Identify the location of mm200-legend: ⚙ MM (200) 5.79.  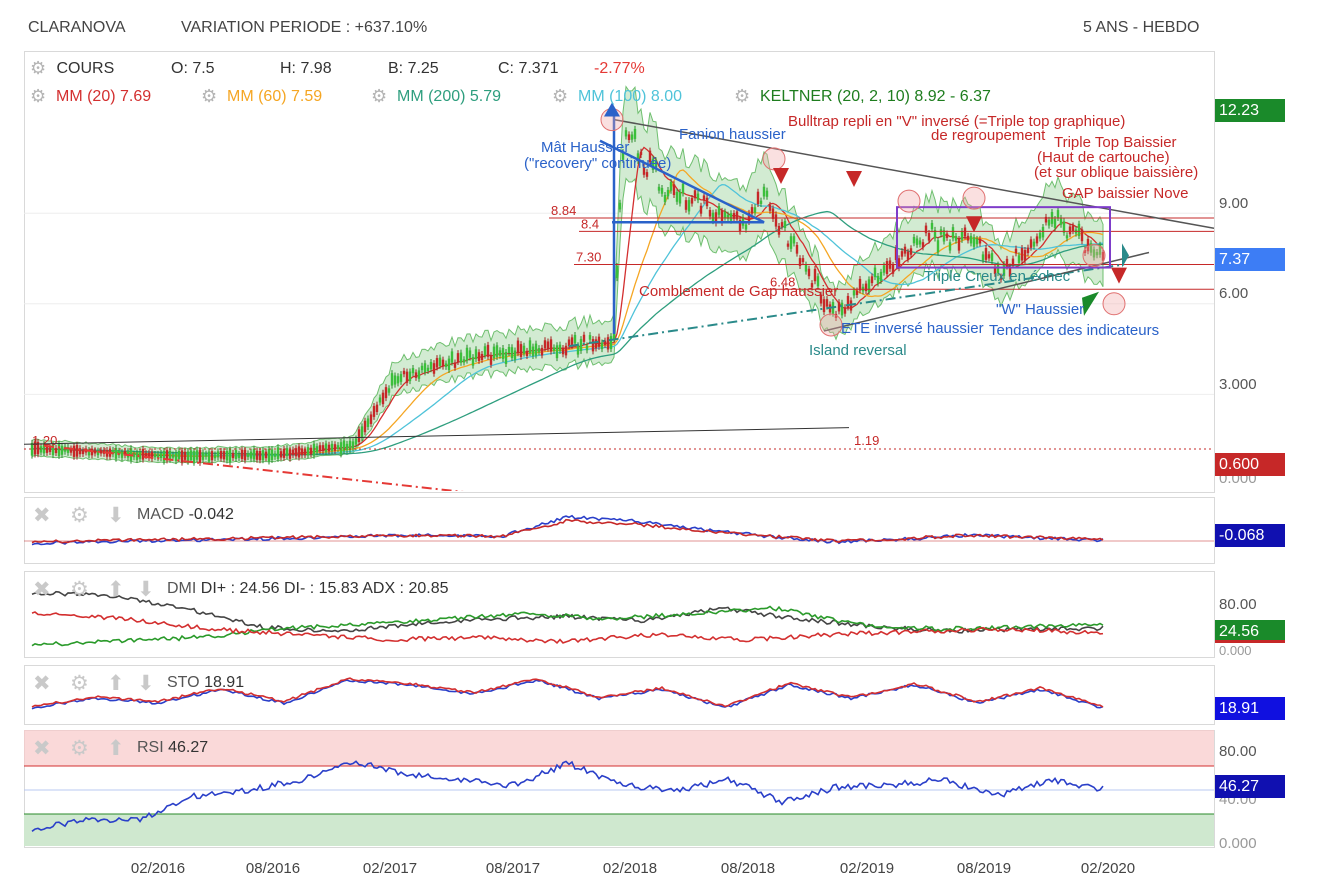
(436, 96).